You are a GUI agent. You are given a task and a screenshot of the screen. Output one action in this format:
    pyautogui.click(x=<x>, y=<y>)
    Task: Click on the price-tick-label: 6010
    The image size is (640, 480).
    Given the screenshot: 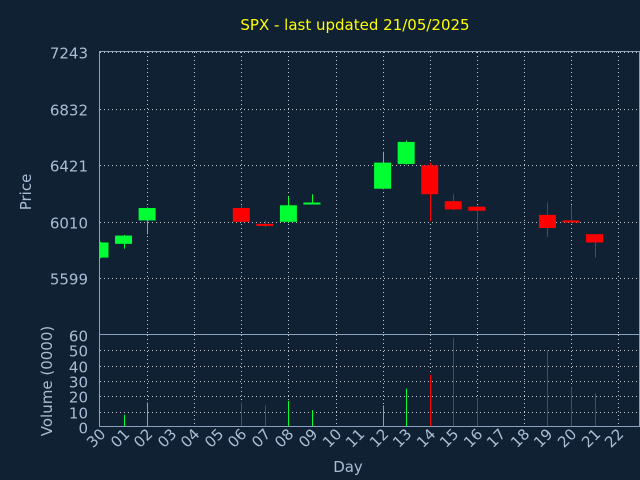 What is the action you would take?
    pyautogui.click(x=69, y=224)
    